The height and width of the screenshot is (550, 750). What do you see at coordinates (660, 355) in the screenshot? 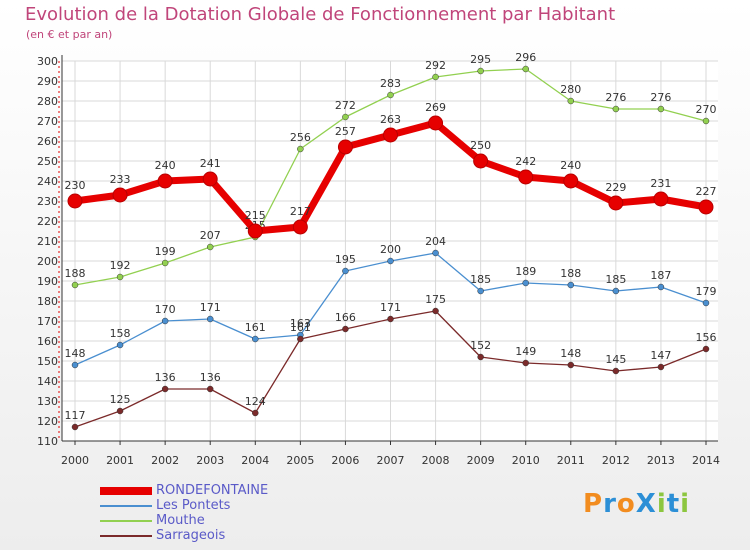
I see `data-label: 147` at bounding box center [660, 355].